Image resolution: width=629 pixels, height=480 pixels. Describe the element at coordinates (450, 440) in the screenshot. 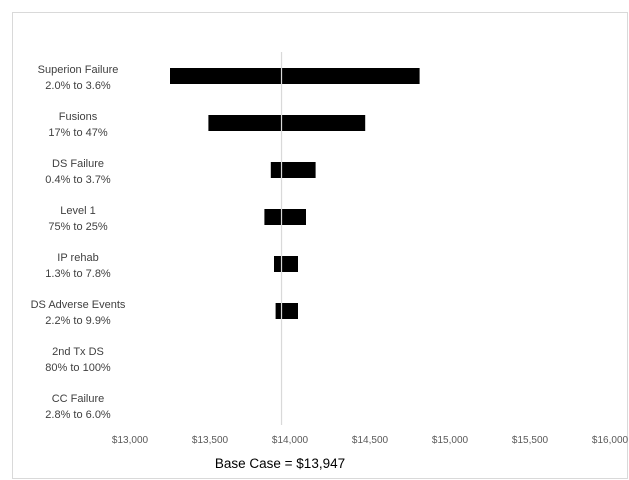

I see `x-tick-label: $15,000` at that location.